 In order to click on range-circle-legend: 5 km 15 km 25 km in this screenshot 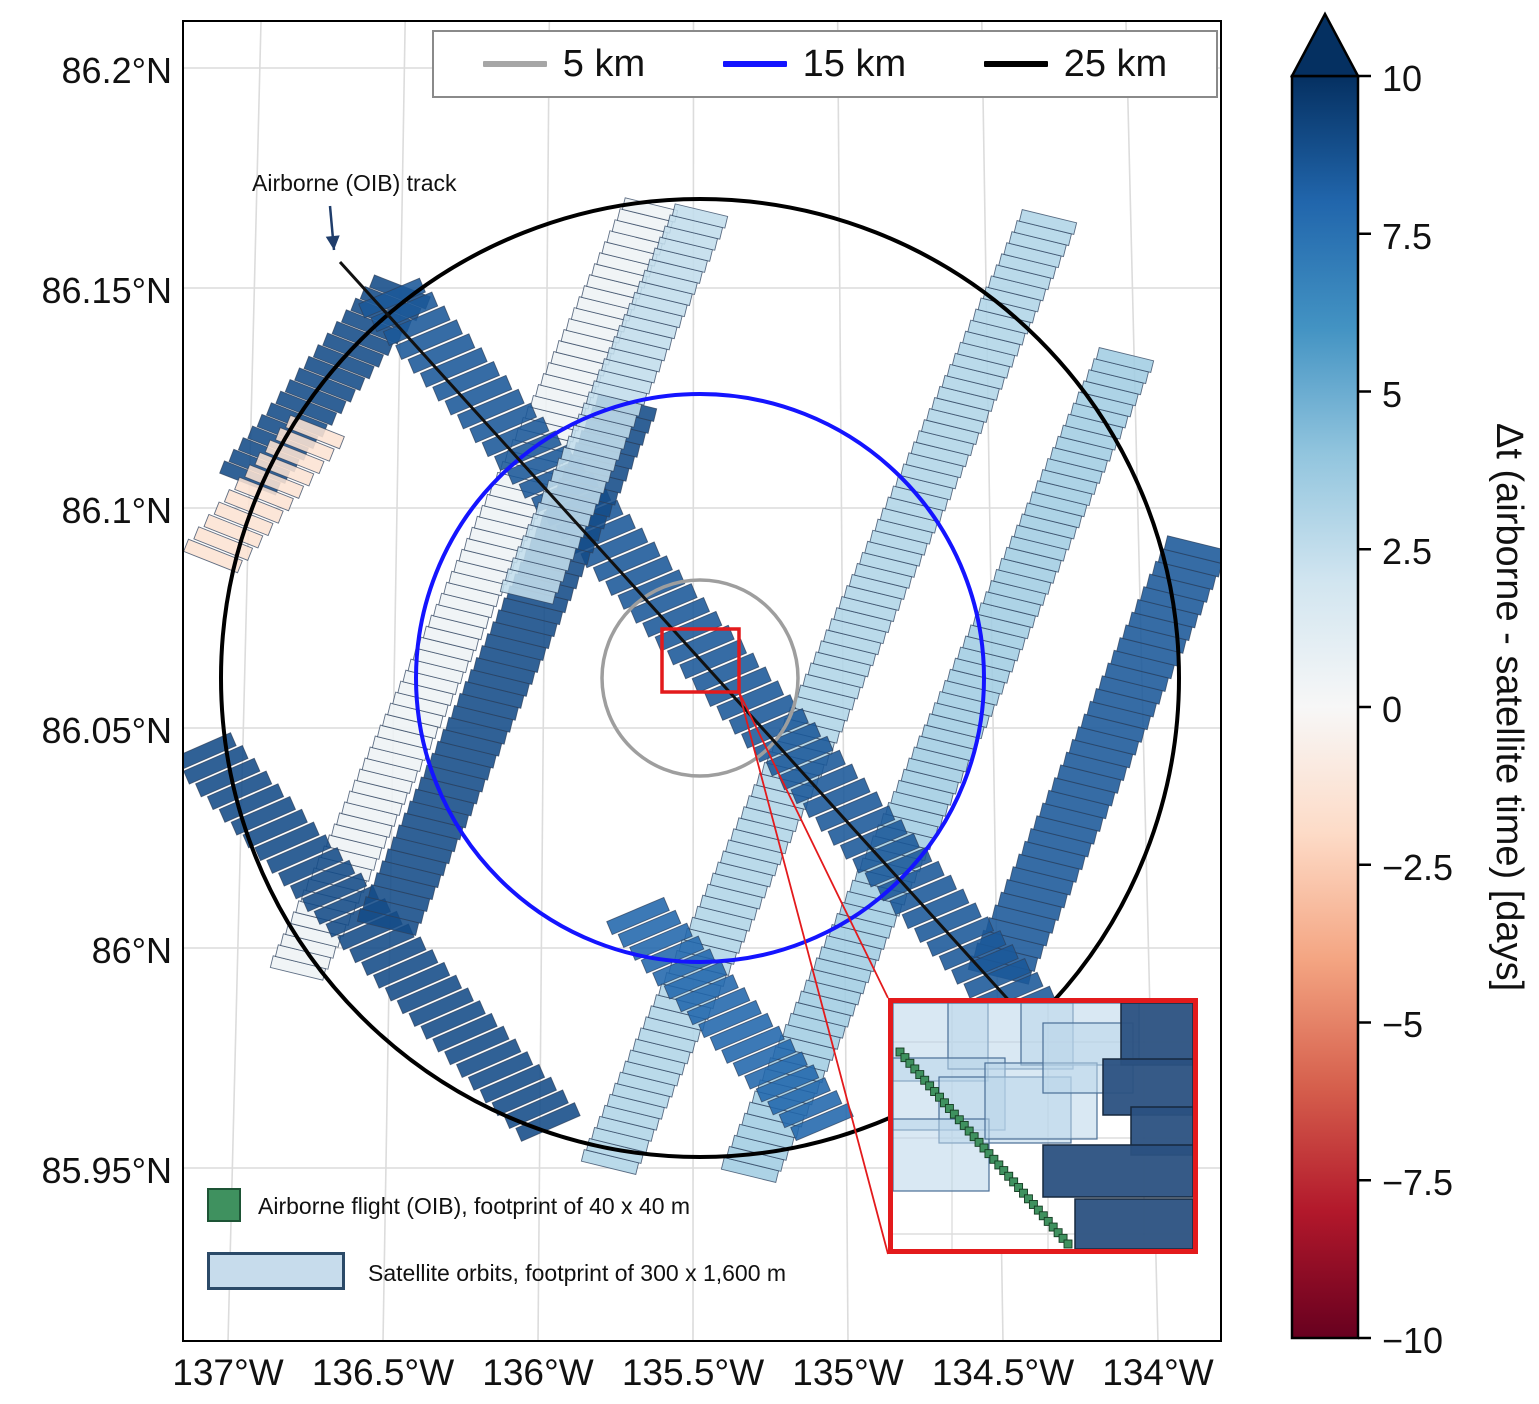, I will do `click(825, 64)`.